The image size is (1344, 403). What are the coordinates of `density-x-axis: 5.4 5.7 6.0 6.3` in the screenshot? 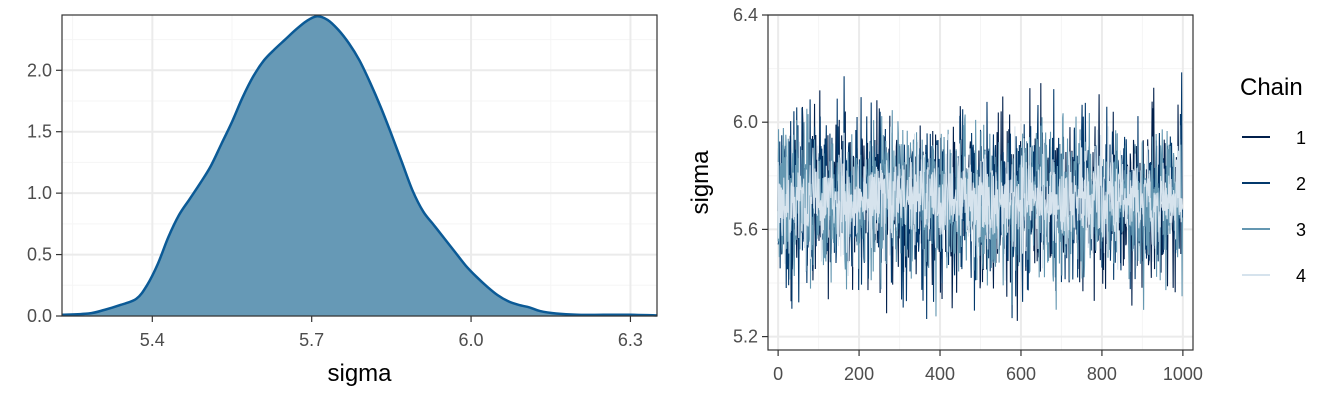 It's located at (391, 333).